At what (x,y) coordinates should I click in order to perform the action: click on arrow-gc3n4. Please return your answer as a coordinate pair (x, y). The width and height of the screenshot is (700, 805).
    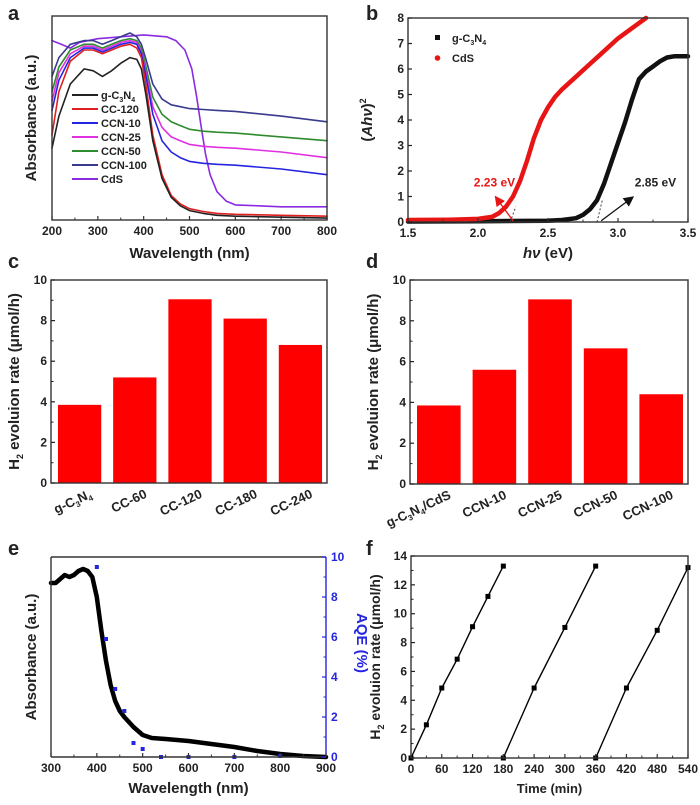
    Looking at the image, I should click on (617, 209).